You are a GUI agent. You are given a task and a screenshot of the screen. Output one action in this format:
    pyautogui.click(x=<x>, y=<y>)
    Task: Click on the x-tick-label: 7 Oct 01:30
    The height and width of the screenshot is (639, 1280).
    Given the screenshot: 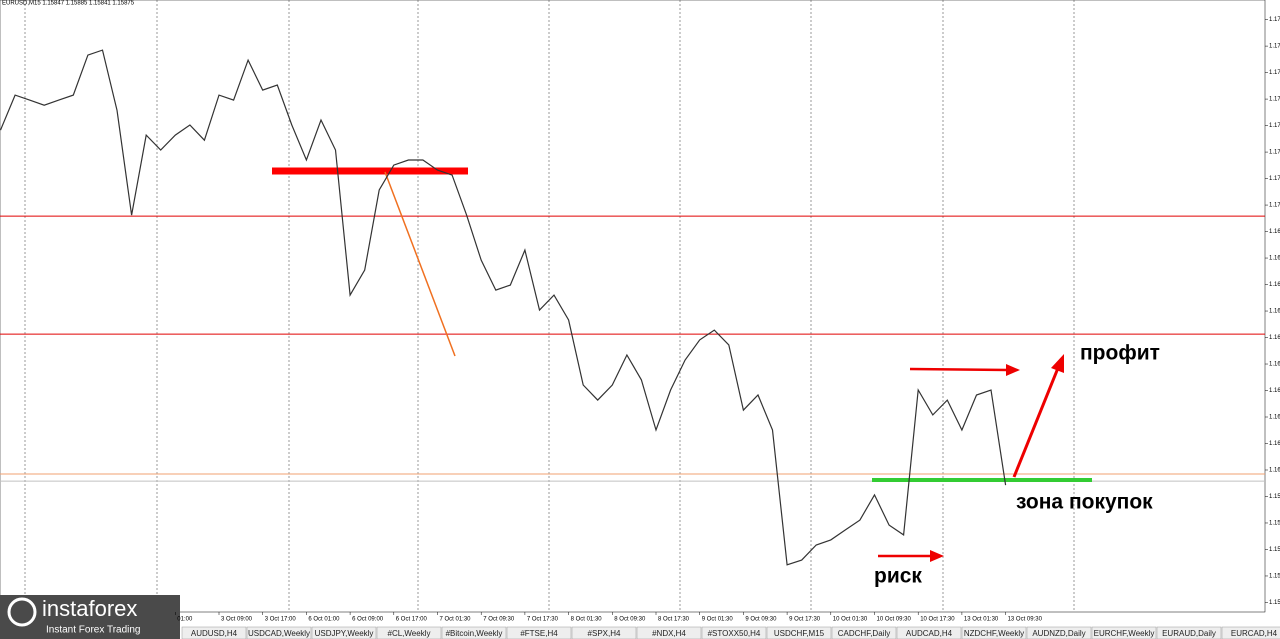 What is the action you would take?
    pyautogui.click(x=456, y=620)
    